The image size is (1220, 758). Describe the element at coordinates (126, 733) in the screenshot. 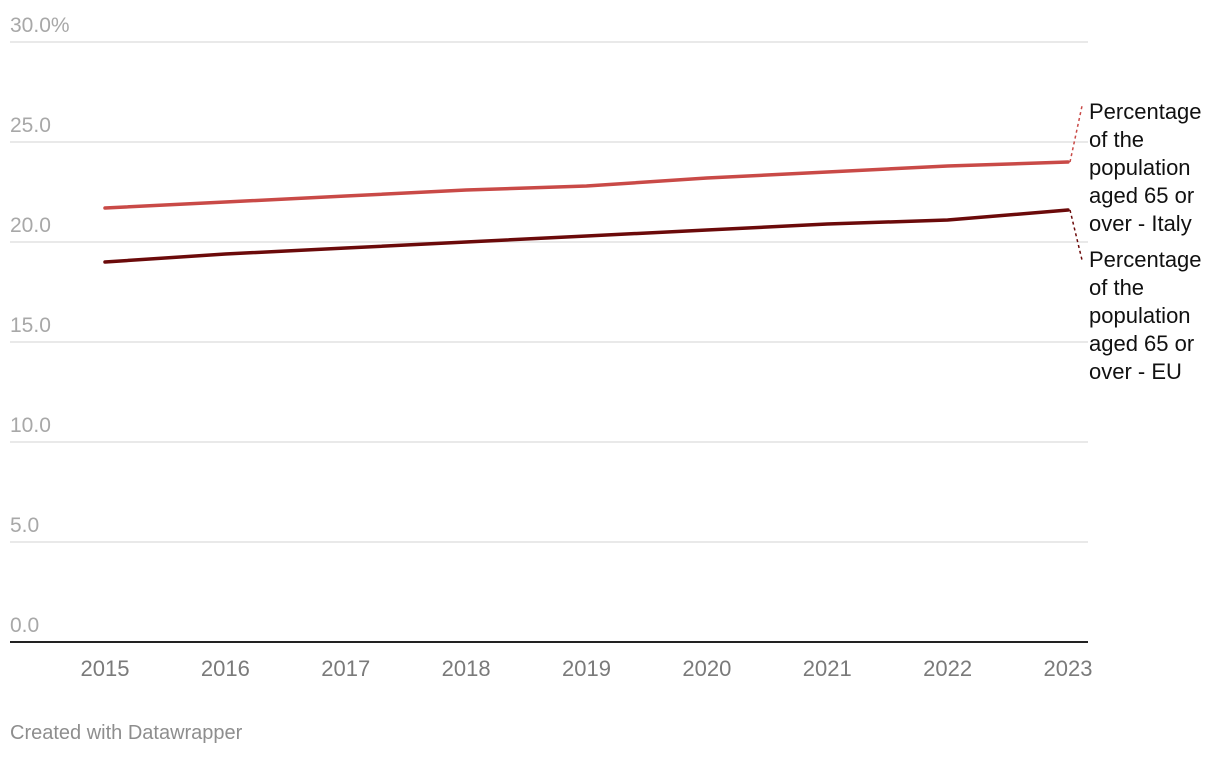

I see `datawrapper-credit: Created with Datawrapper` at that location.